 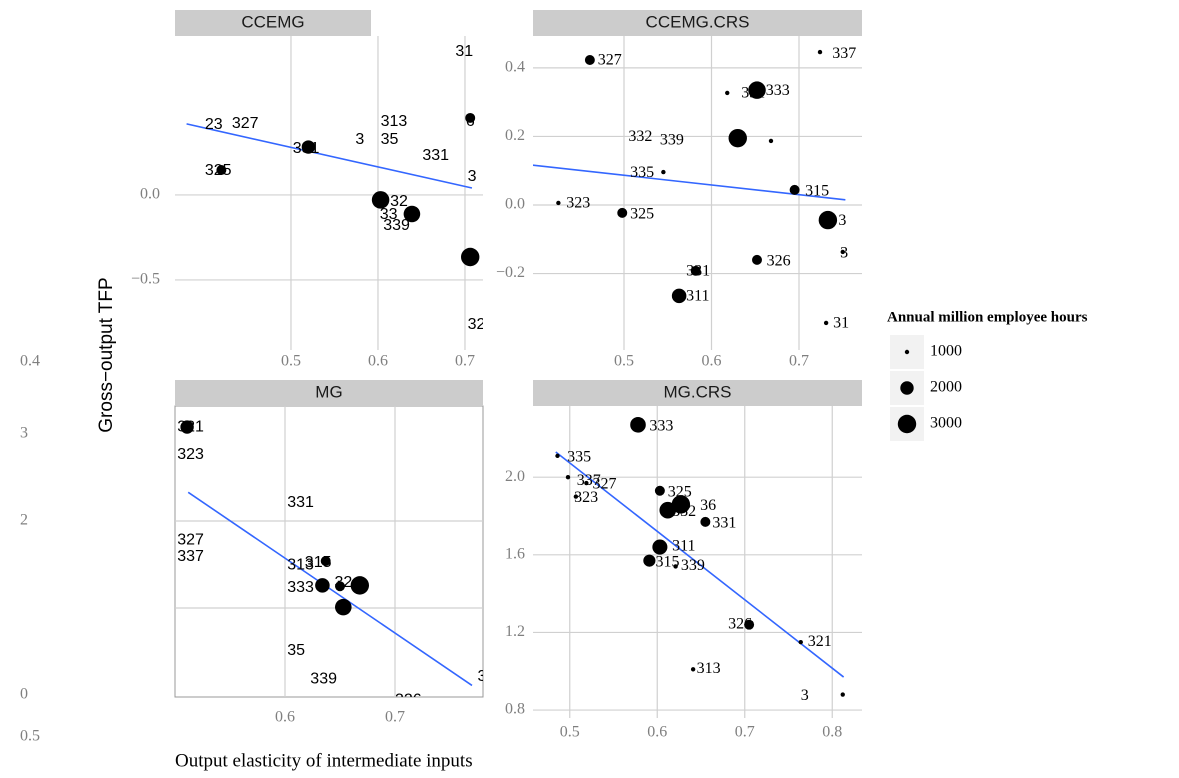 I want to click on stray-label: 0.4, so click(x=30, y=361).